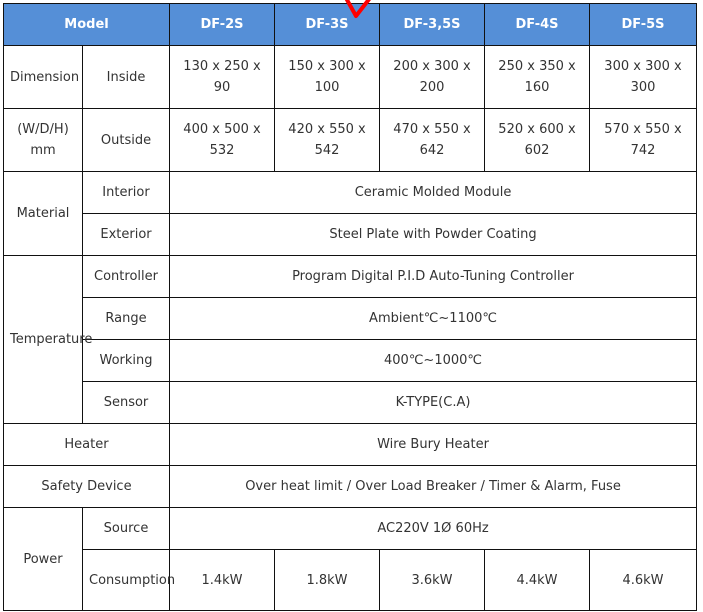 The height and width of the screenshot is (612, 703). I want to click on interior-row: Material Interior Ceramic Molded Module, so click(350, 213).